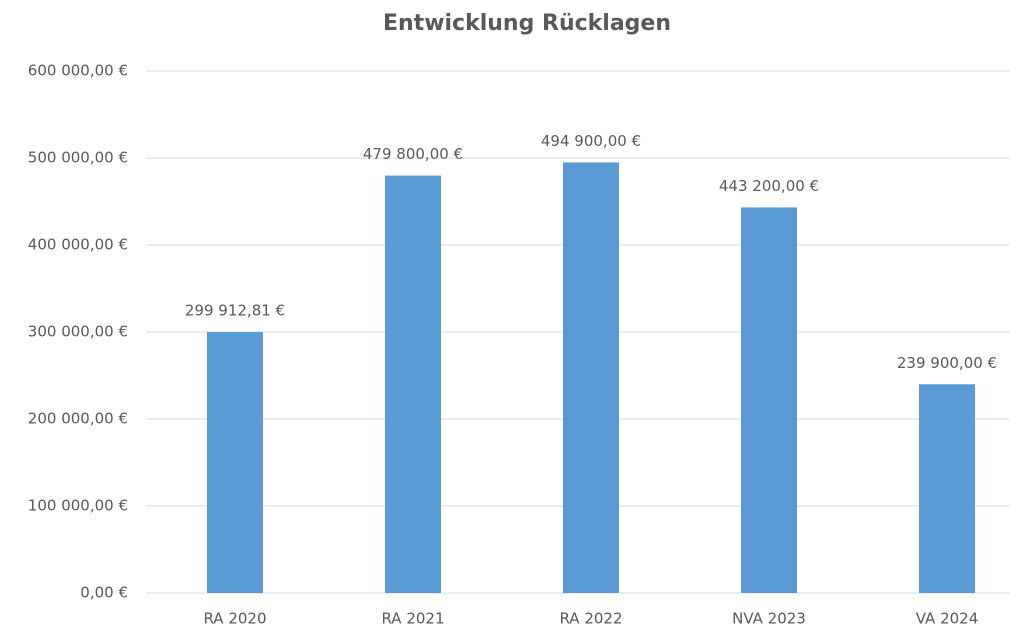 Image resolution: width=1021 pixels, height=632 pixels. Describe the element at coordinates (78, 506) in the screenshot. I see `y-tick-label: 100 000,00 €` at that location.